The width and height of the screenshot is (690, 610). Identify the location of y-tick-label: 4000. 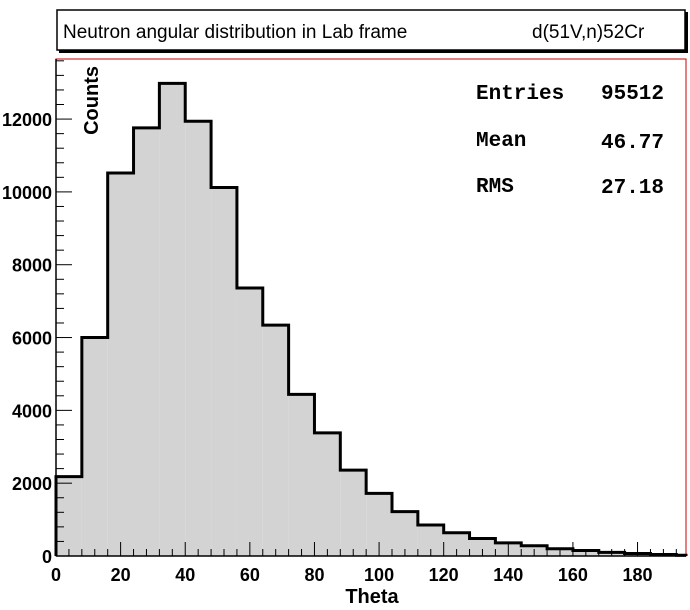
(32, 411).